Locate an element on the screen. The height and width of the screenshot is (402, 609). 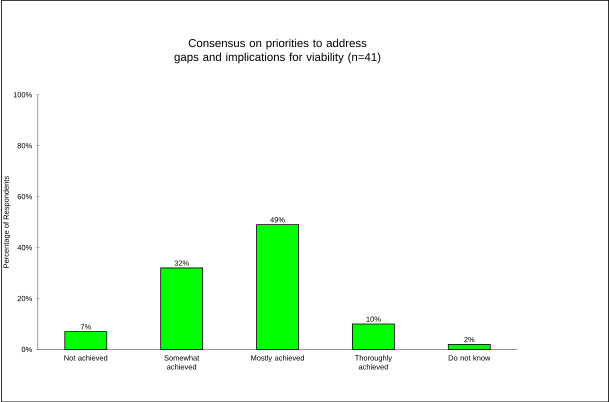
chart-title: Consensus on priorities to address gaps and implications for viability (n=41) is located at coordinates (277, 51).